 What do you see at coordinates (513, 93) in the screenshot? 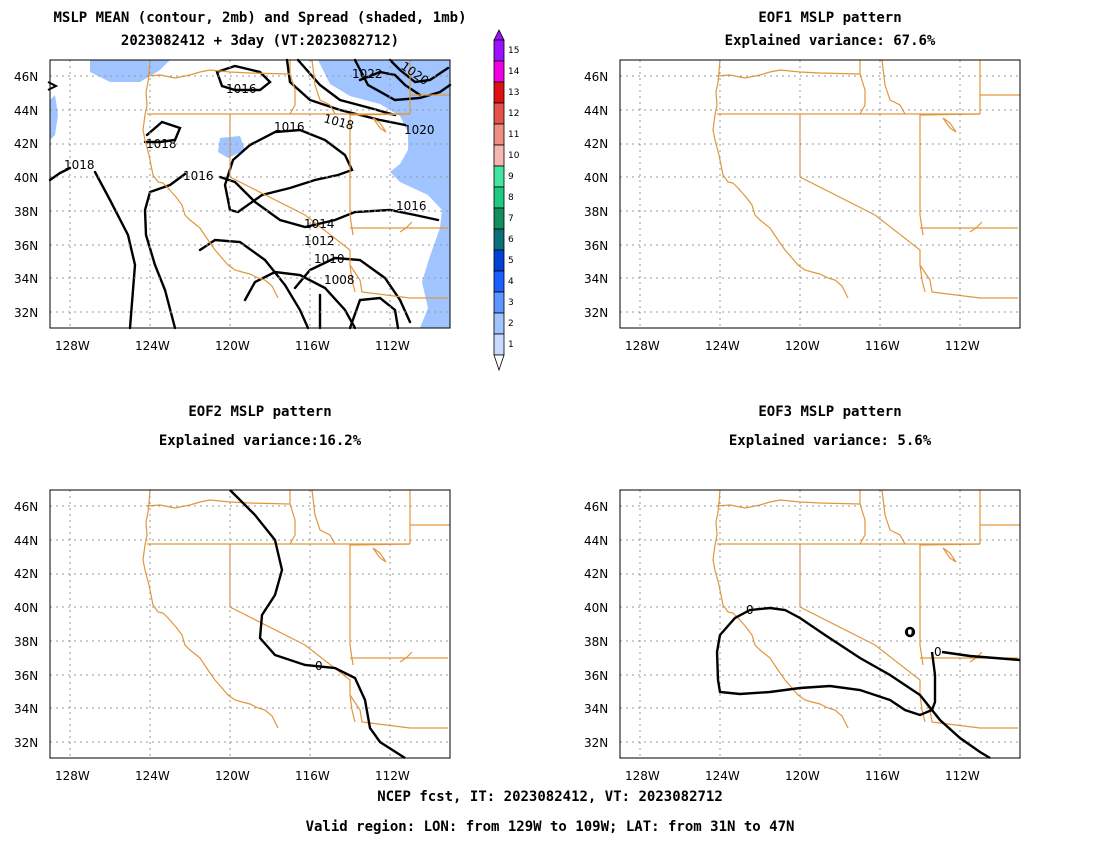
I see `colorbar-label: 13` at bounding box center [513, 93].